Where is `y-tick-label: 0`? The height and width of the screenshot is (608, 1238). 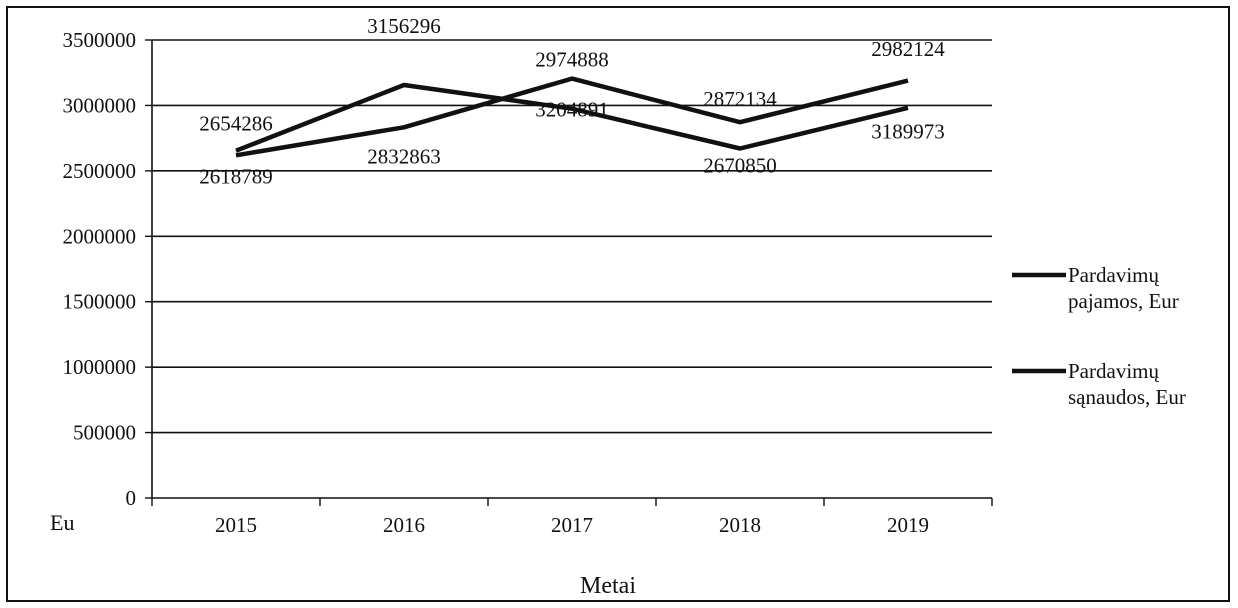
y-tick-label: 0 is located at coordinates (131, 498).